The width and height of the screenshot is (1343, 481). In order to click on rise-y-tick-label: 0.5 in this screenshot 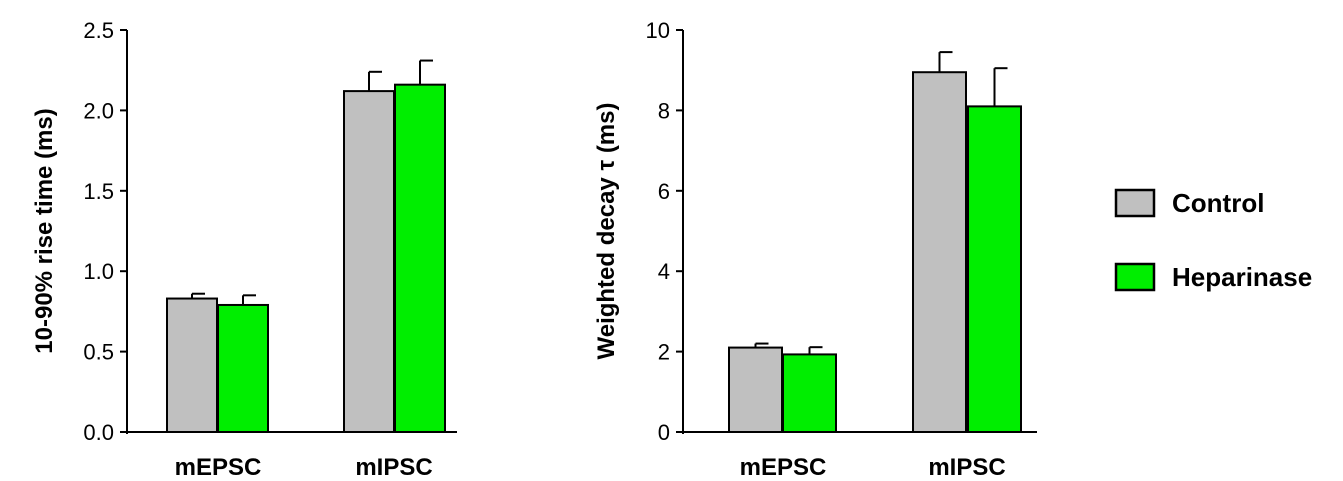, I will do `click(98, 352)`.